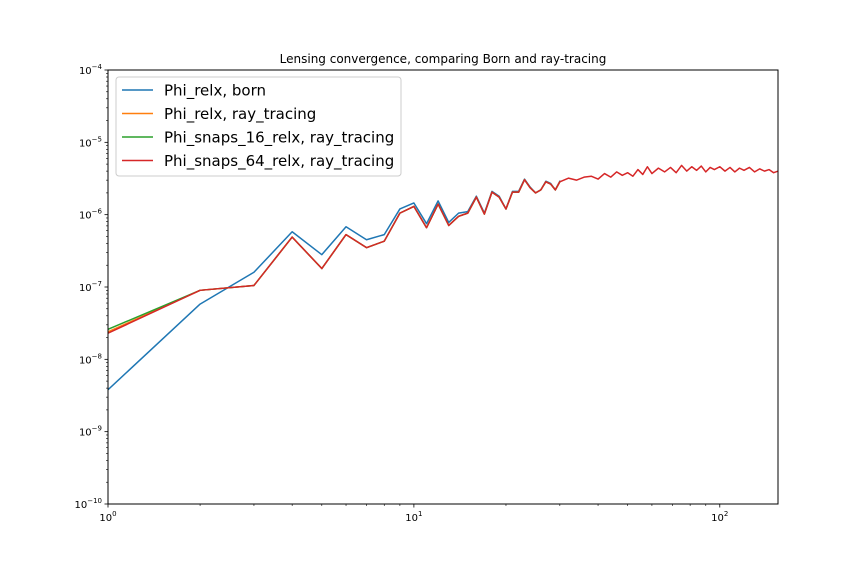  What do you see at coordinates (85, 360) in the screenshot?
I see `y-tick-label-2-base: 10` at bounding box center [85, 360].